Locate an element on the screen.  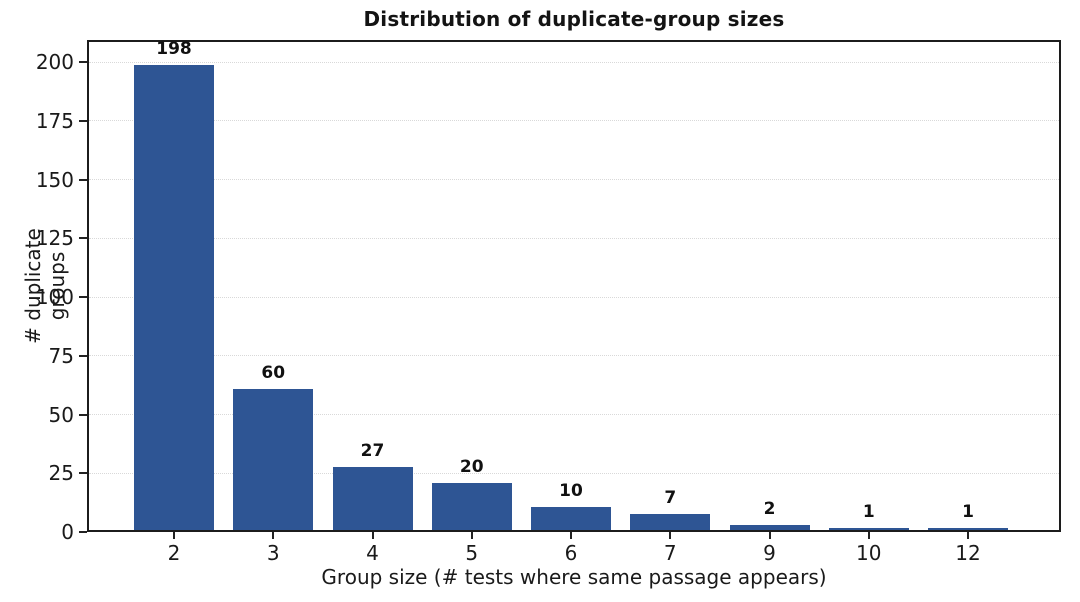
x-tick-label: 5 is located at coordinates (472, 553).